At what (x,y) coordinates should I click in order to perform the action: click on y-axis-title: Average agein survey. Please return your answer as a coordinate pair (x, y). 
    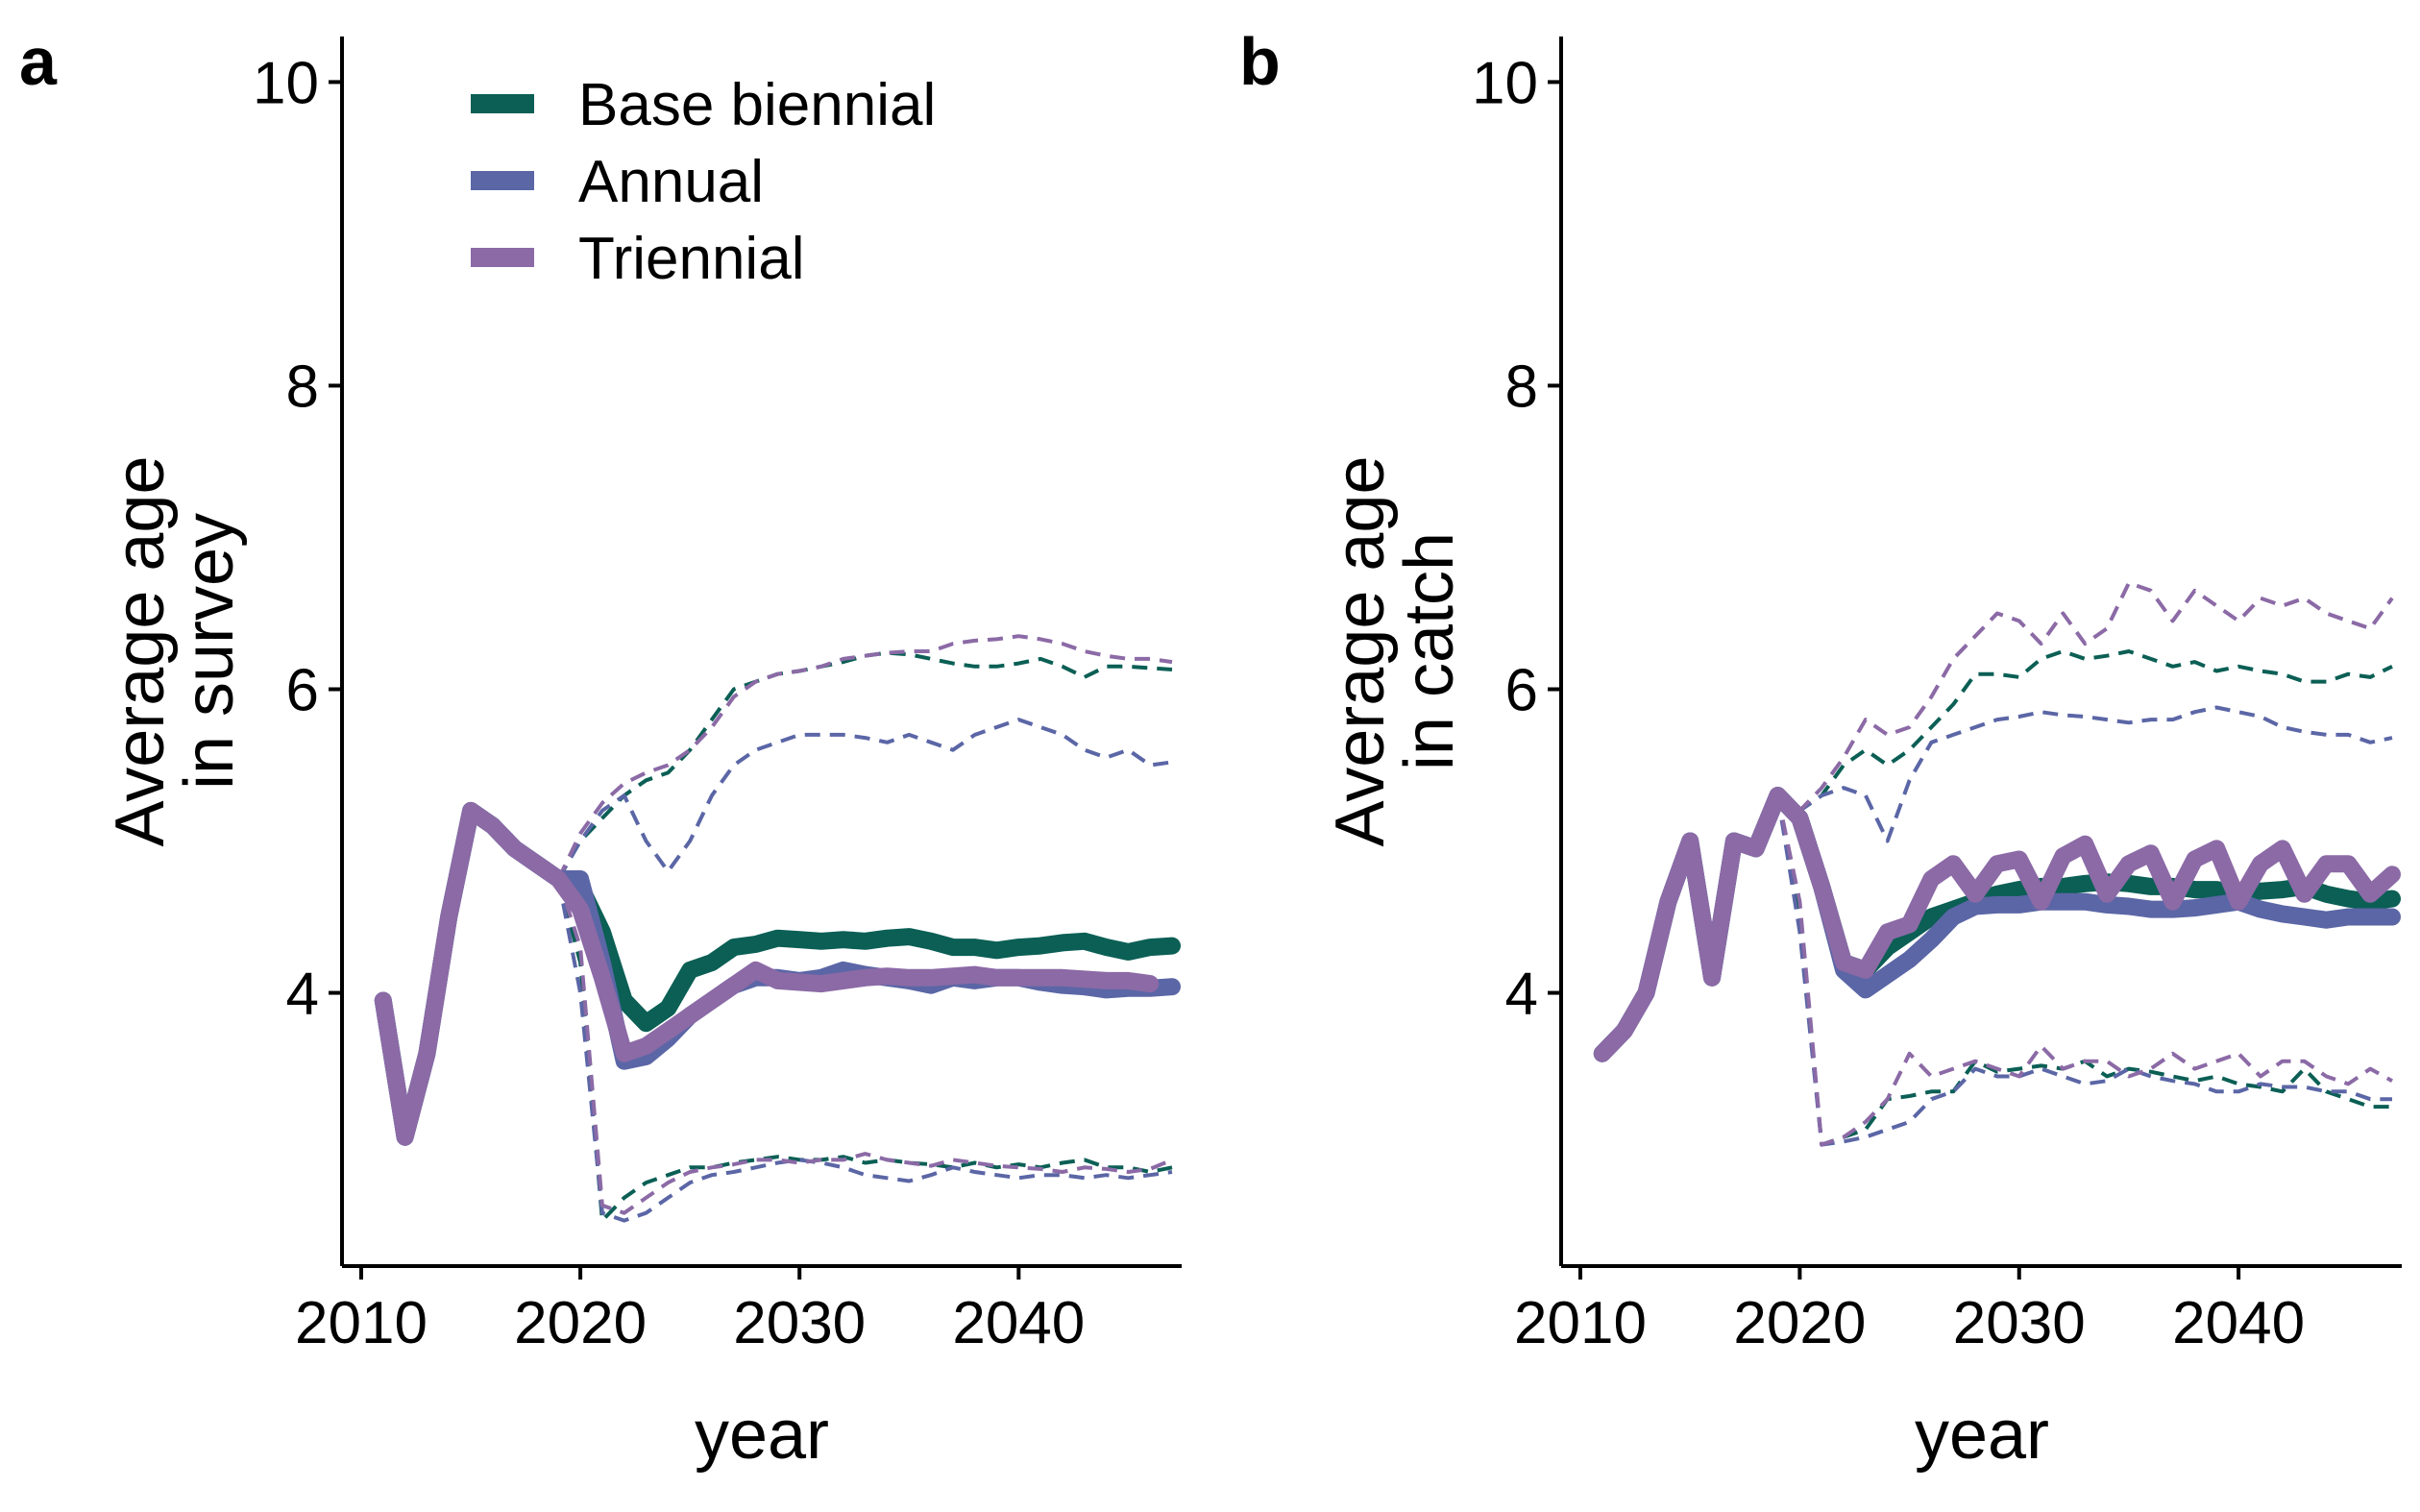
    Looking at the image, I should click on (175, 650).